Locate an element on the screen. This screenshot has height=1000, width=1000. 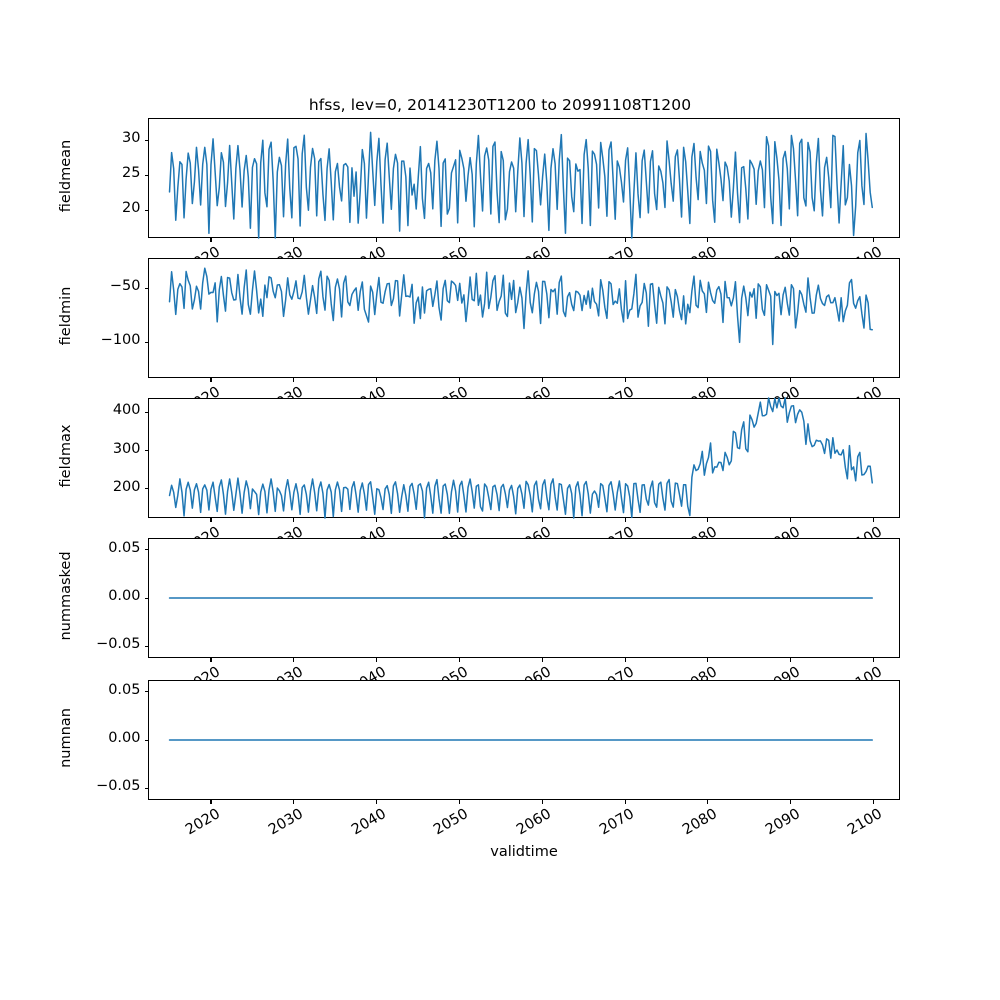
y-tick-label: 200 is located at coordinates (126, 486).